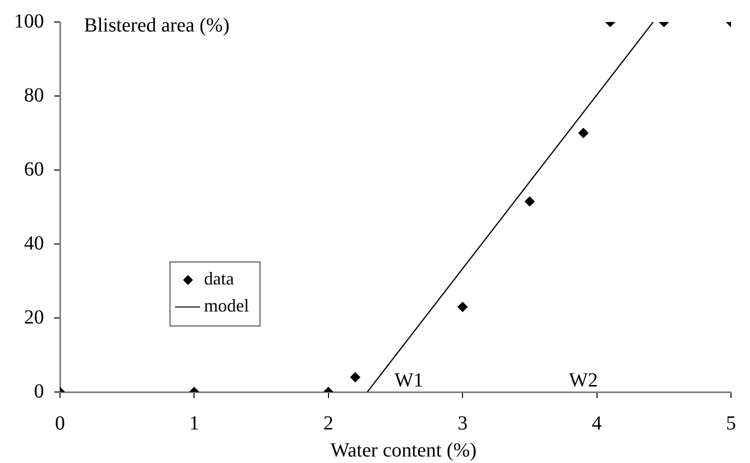  What do you see at coordinates (328, 423) in the screenshot?
I see `x-tick-label: 2` at bounding box center [328, 423].